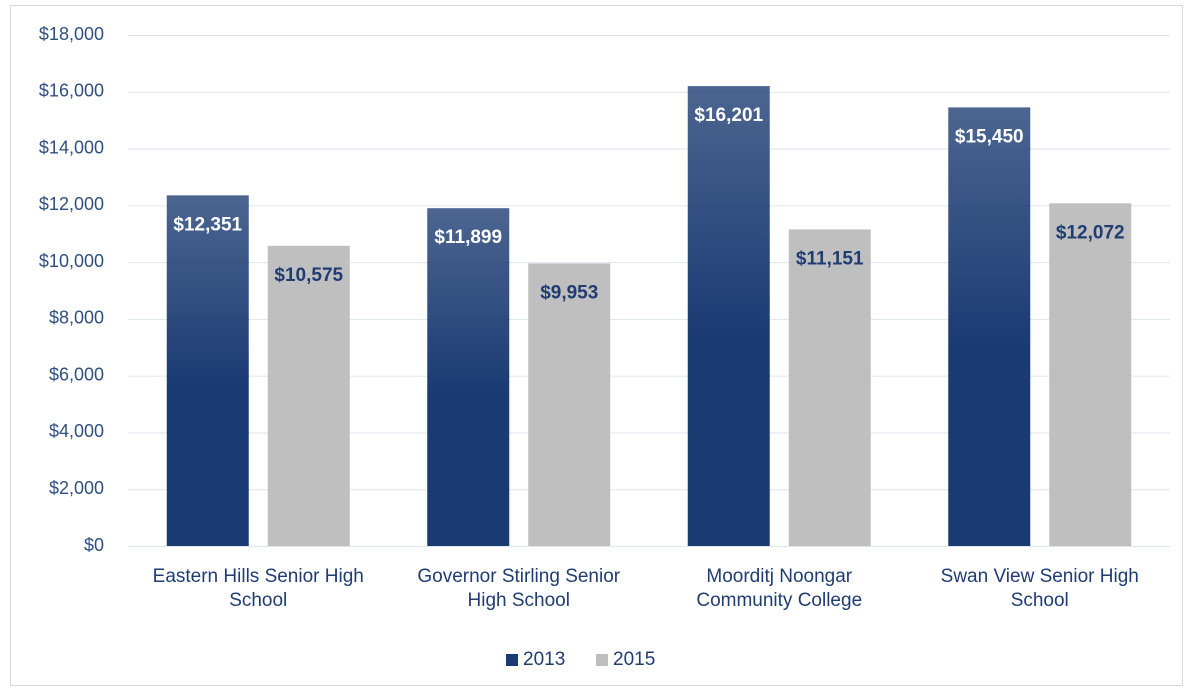  Describe the element at coordinates (728, 115) in the screenshot. I see `value-label: $16,201` at that location.